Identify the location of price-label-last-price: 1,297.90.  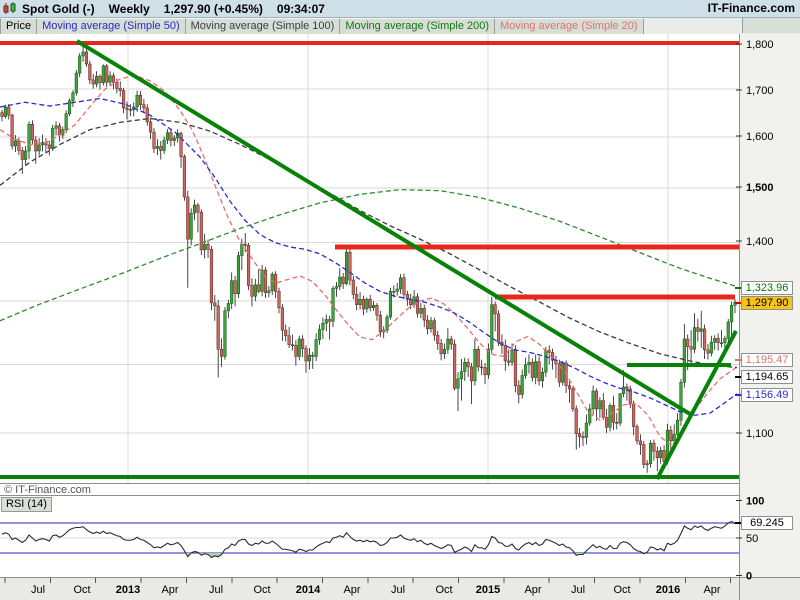
(767, 303).